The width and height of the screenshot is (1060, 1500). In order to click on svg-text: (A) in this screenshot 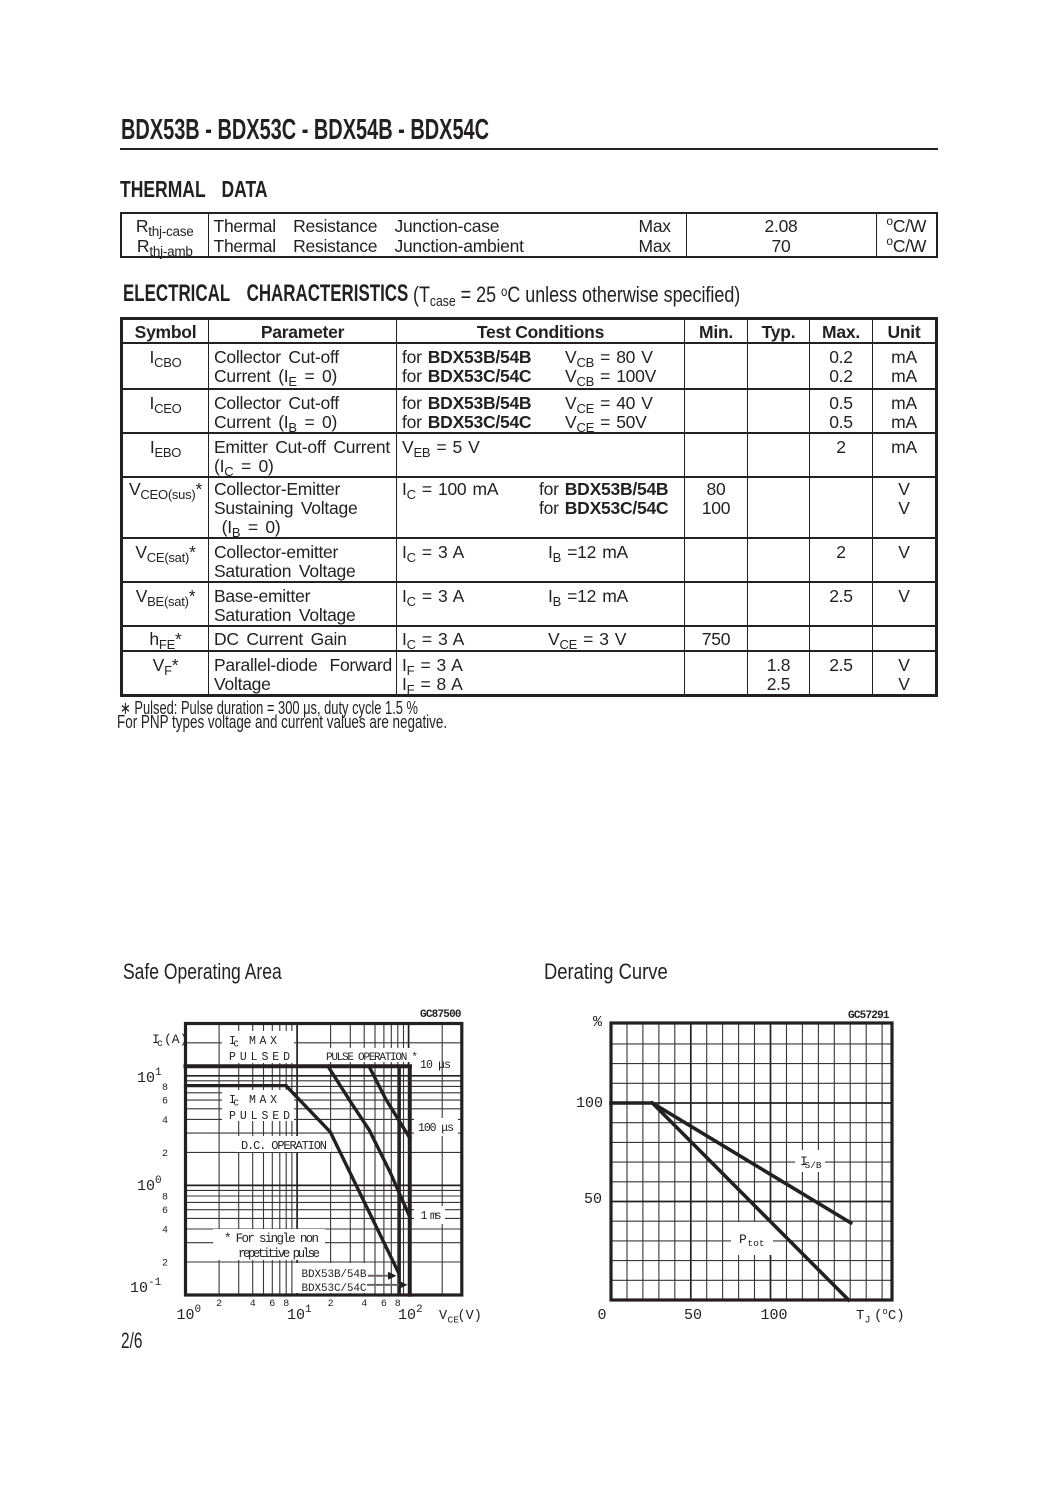, I will do `click(175, 1039)`.